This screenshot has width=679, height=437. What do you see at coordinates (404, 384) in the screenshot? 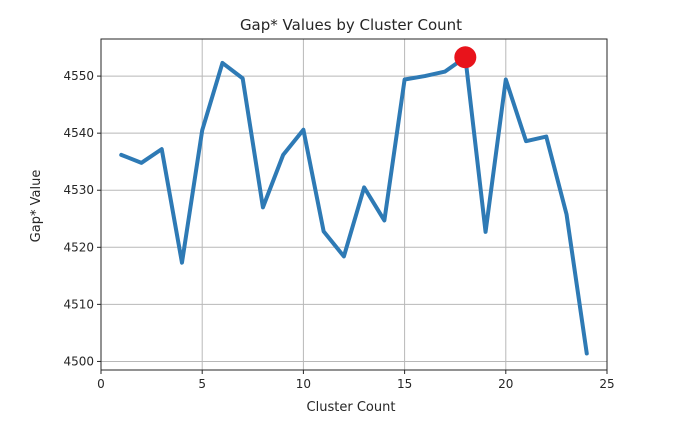
I see `x-tick-label: 15` at bounding box center [404, 384].